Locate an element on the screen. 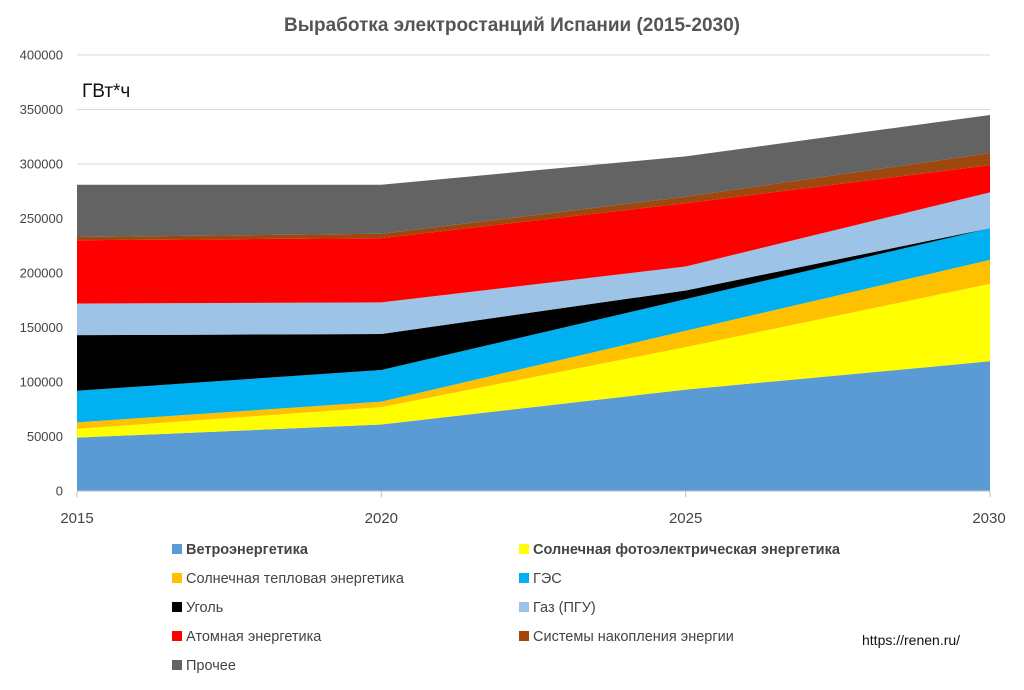  y-tick-label: 400000 is located at coordinates (41, 55).